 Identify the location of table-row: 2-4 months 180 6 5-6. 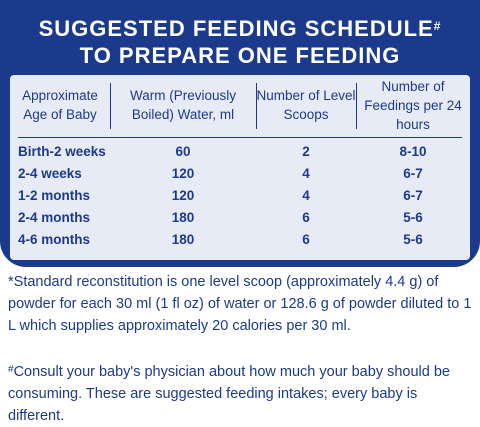
(240, 218).